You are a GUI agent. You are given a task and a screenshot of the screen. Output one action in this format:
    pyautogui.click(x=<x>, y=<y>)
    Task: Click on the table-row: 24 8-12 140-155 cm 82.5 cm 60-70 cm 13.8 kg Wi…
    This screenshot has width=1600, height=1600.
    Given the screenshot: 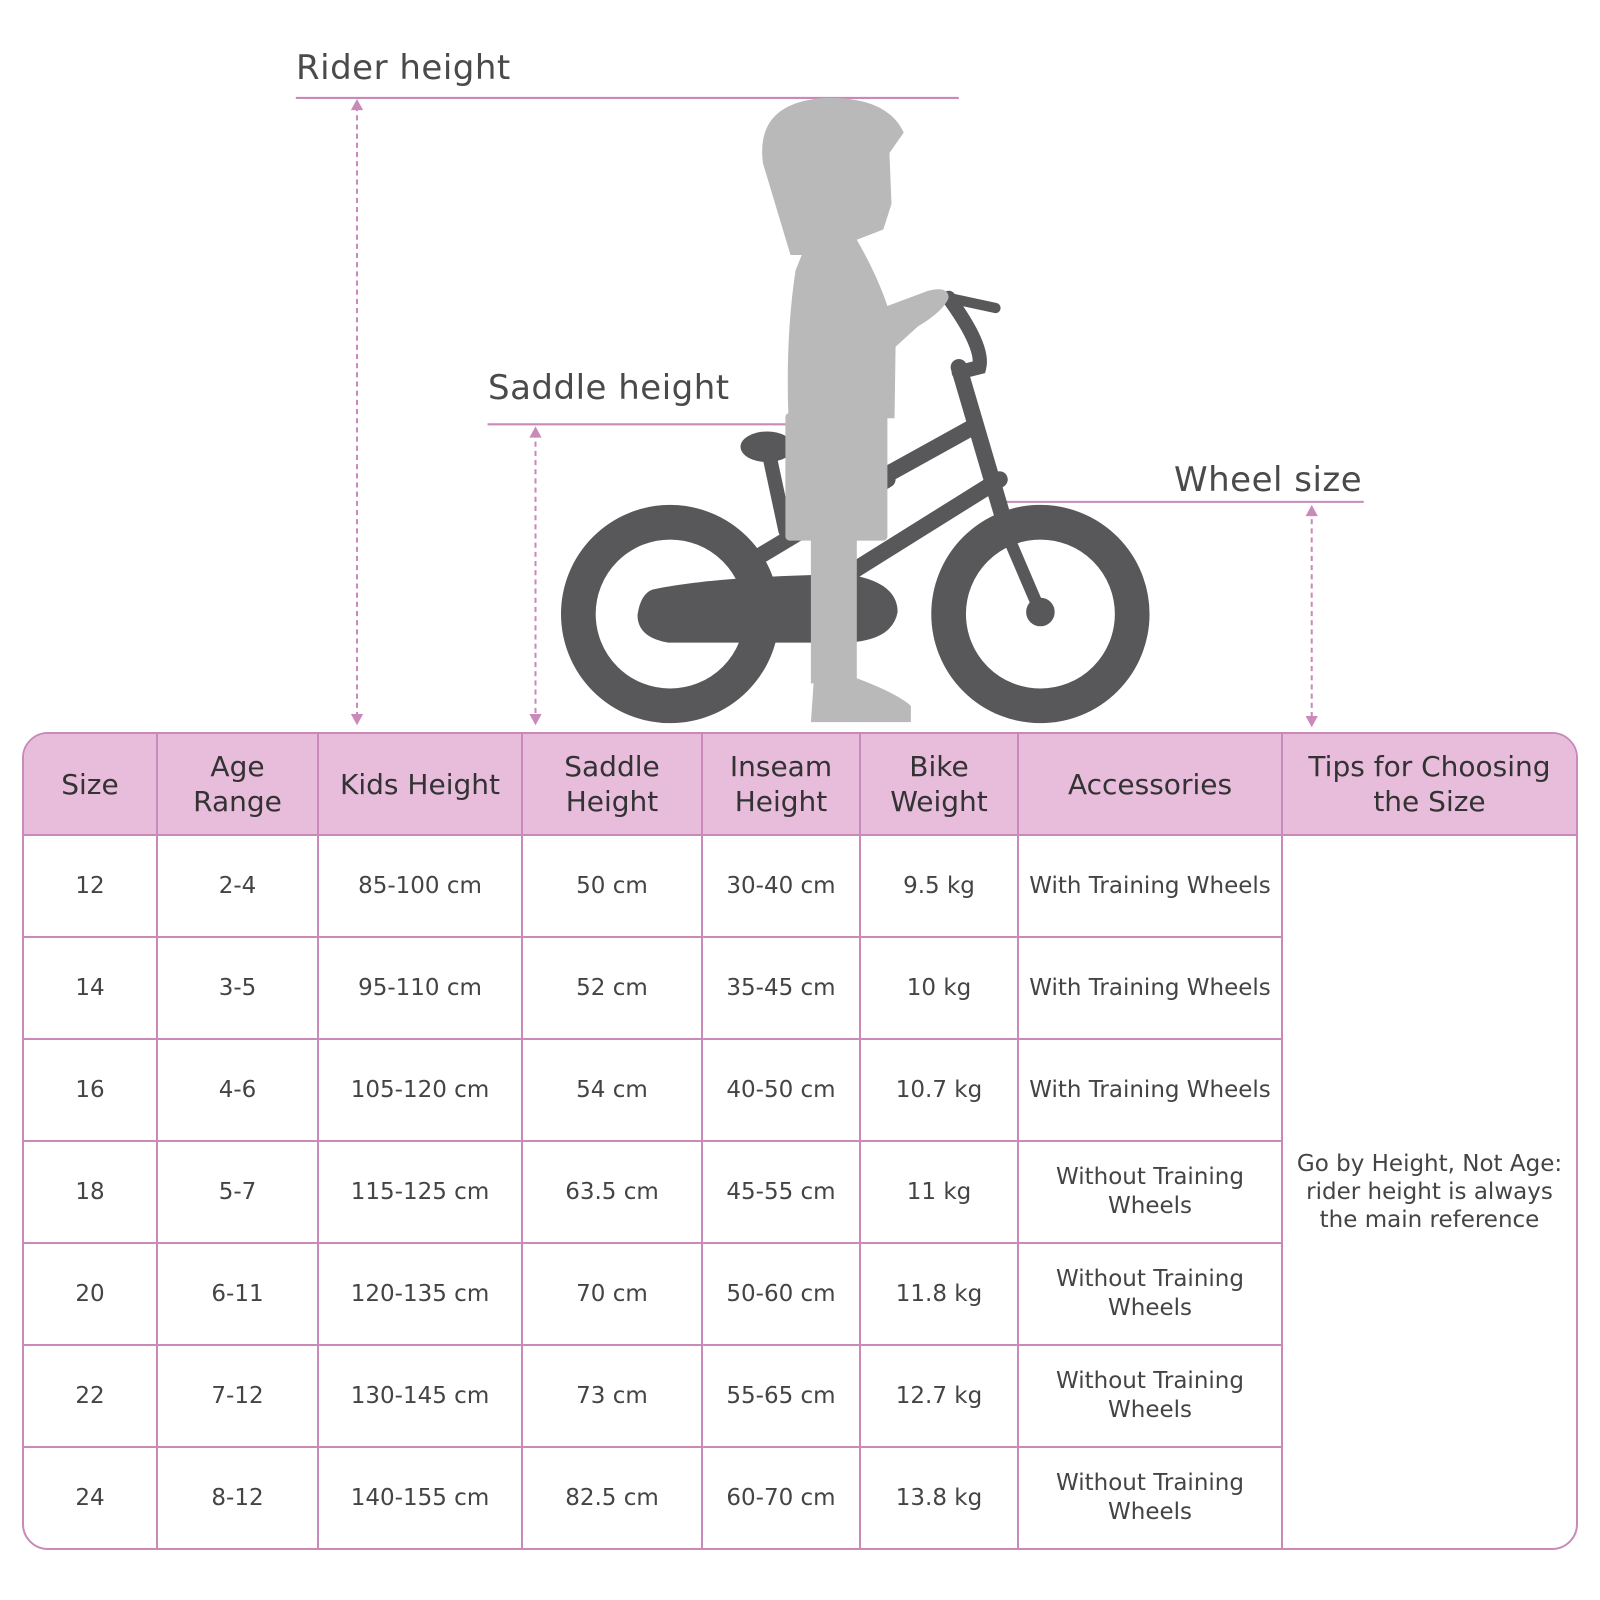 What is the action you would take?
    pyautogui.click(x=800, y=1498)
    